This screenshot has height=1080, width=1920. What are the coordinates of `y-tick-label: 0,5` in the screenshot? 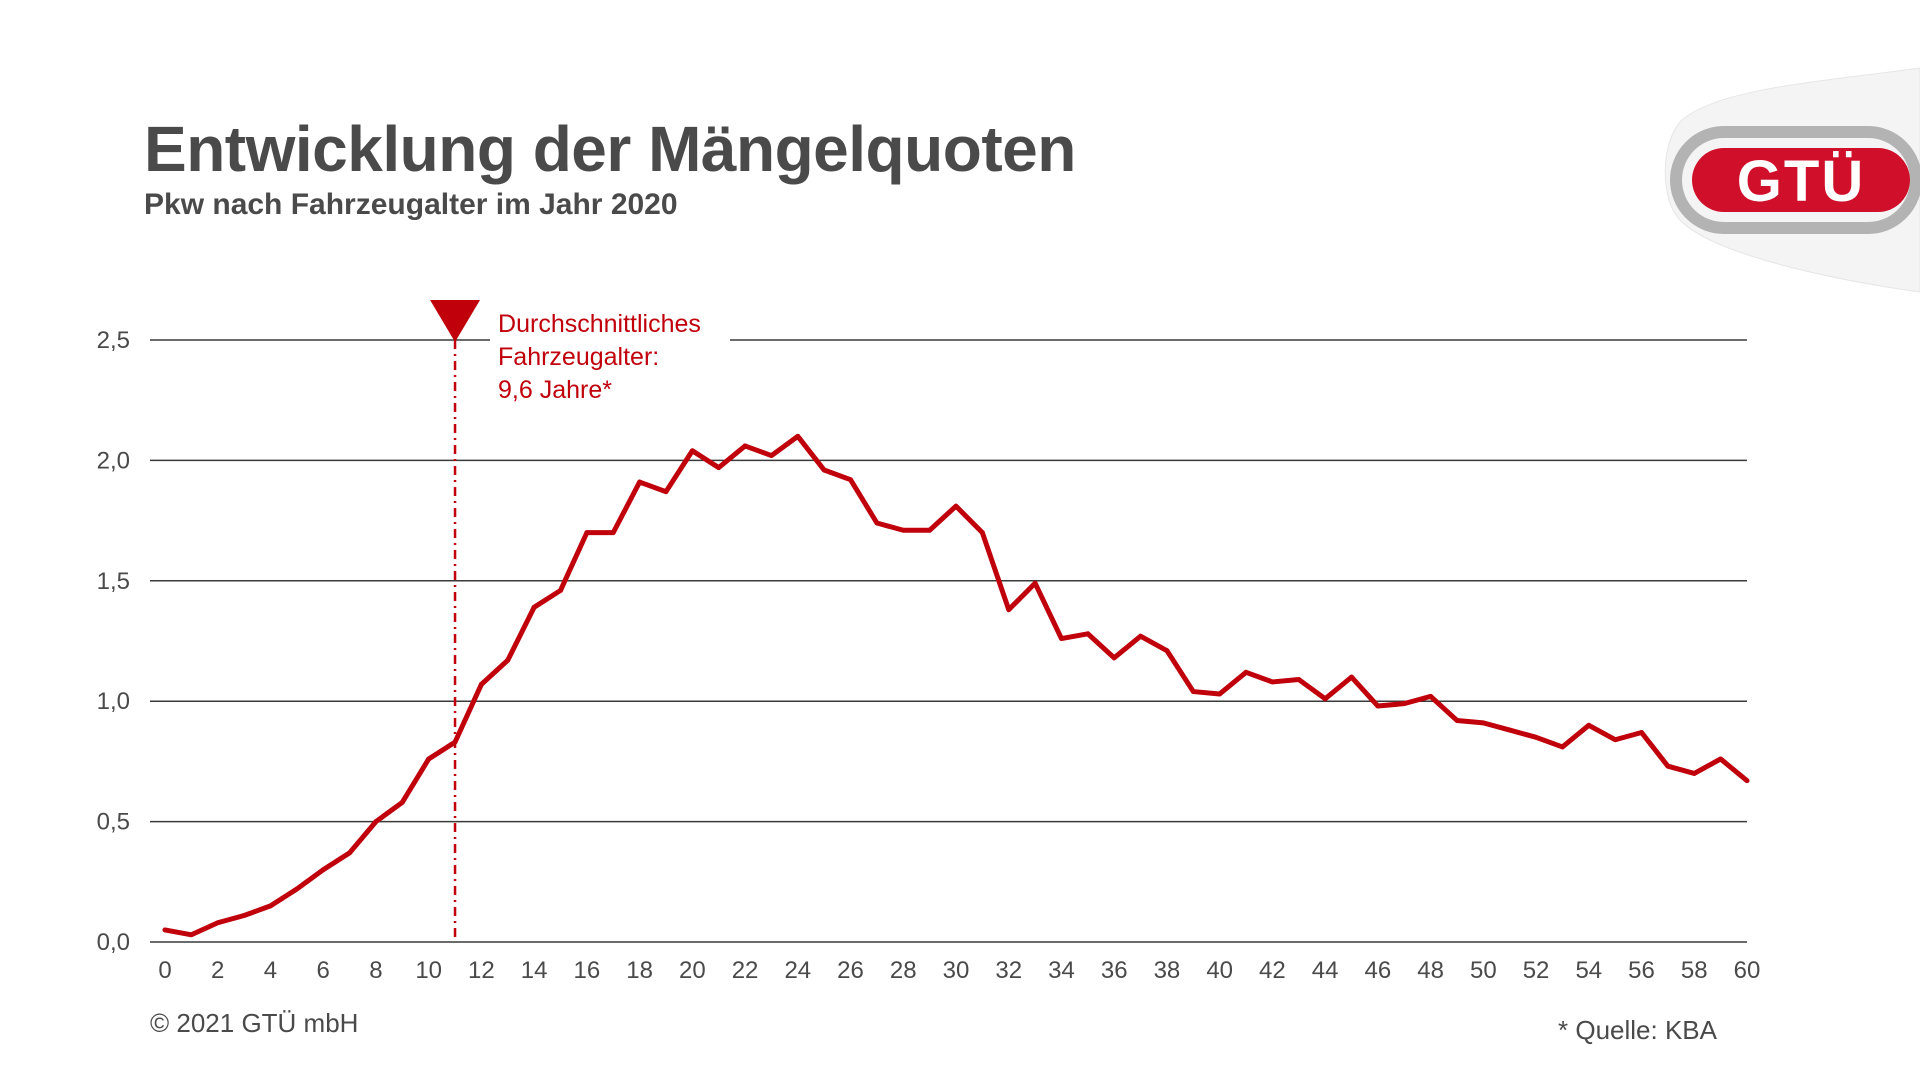 It's located at (113, 822).